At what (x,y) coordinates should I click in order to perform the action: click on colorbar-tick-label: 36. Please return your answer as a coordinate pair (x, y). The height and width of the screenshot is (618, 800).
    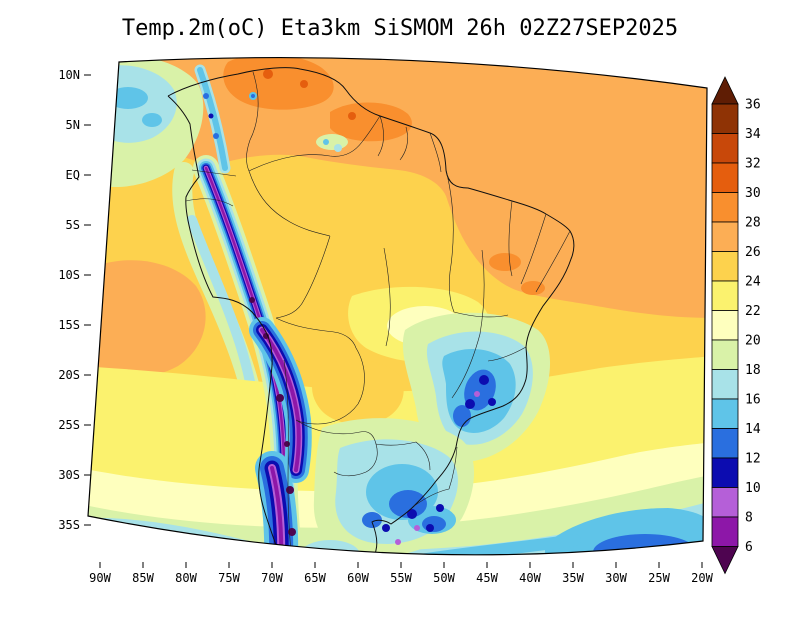
    Looking at the image, I should click on (753, 105).